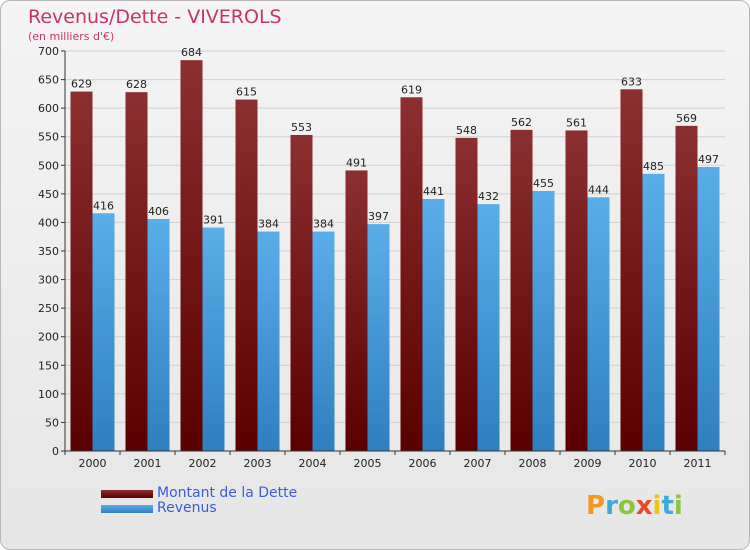 The height and width of the screenshot is (550, 750). I want to click on y-tick-label: 700, so click(48, 51).